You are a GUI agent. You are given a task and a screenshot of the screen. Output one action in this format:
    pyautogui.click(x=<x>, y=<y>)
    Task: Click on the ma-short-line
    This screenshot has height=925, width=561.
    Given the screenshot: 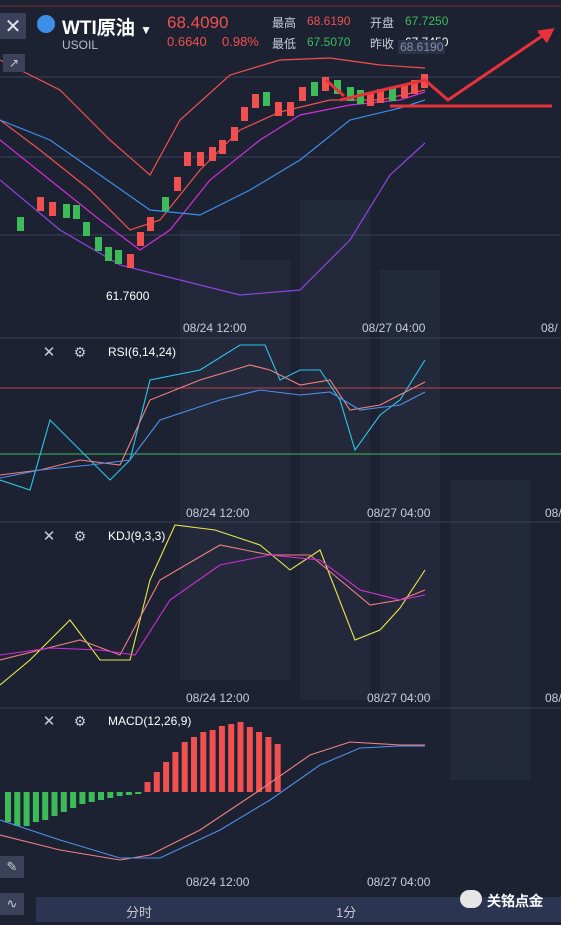 What is the action you would take?
    pyautogui.click(x=213, y=160)
    